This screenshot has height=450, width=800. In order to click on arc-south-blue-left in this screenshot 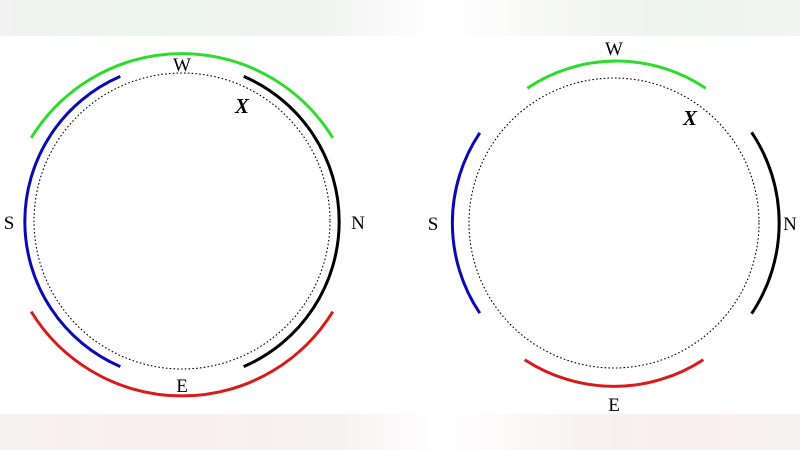, I will do `click(72, 221)`.